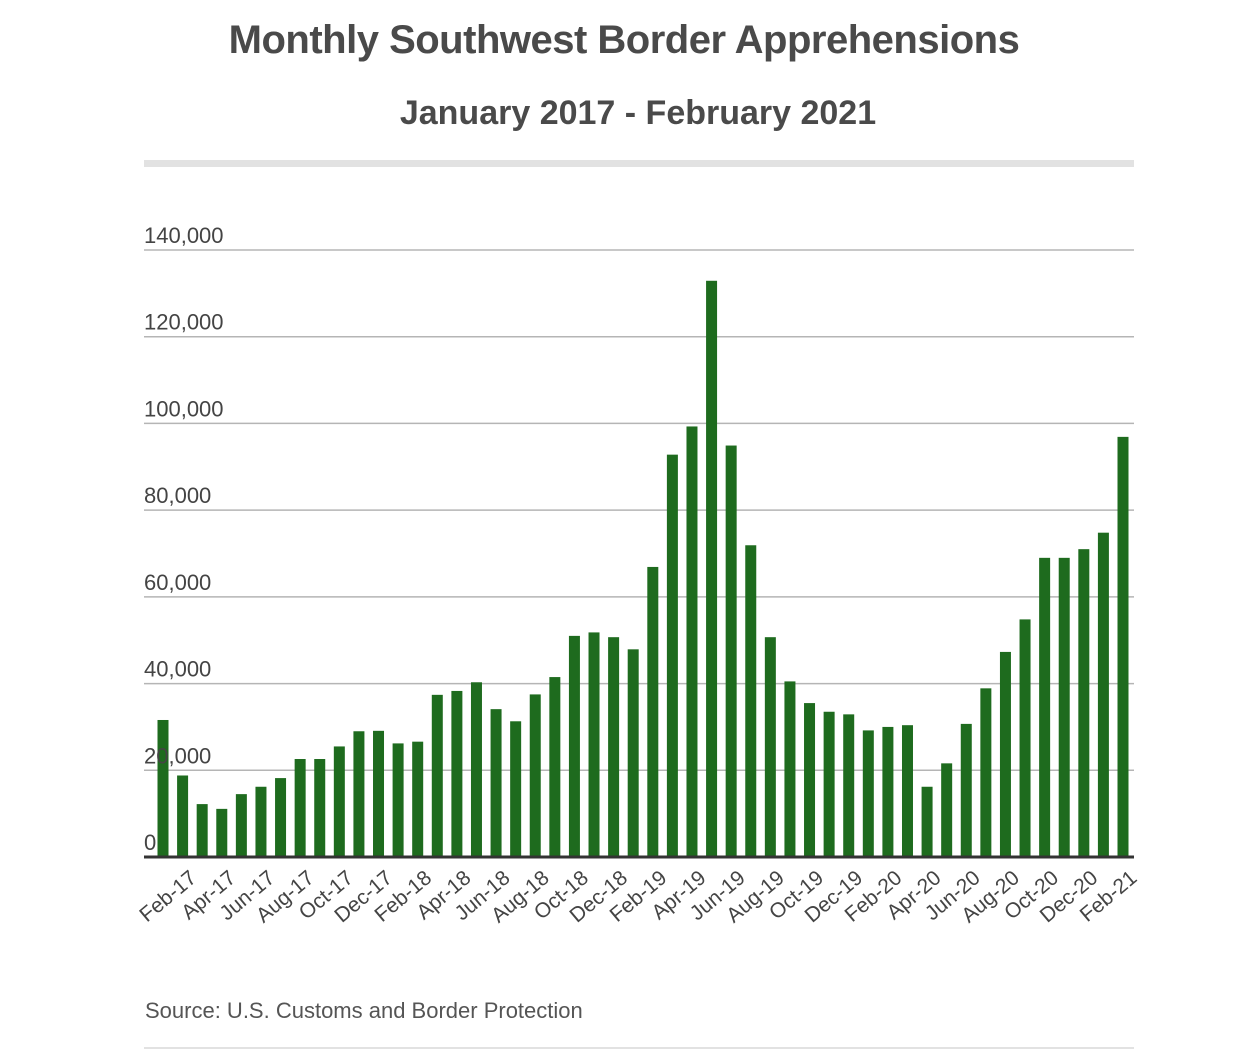 This screenshot has height=1056, width=1248. What do you see at coordinates (457, 773) in the screenshot?
I see `bar-apr-18: Apr-18: 38,300` at bounding box center [457, 773].